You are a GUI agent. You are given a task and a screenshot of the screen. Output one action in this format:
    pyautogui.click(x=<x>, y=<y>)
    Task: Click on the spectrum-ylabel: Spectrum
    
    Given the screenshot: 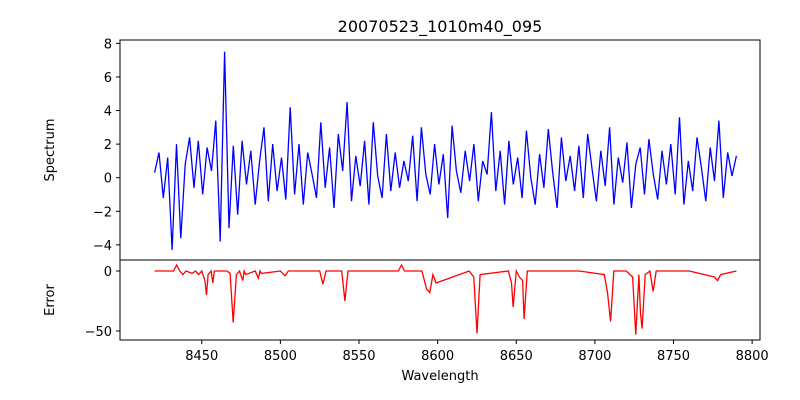 What is the action you would take?
    pyautogui.click(x=50, y=150)
    